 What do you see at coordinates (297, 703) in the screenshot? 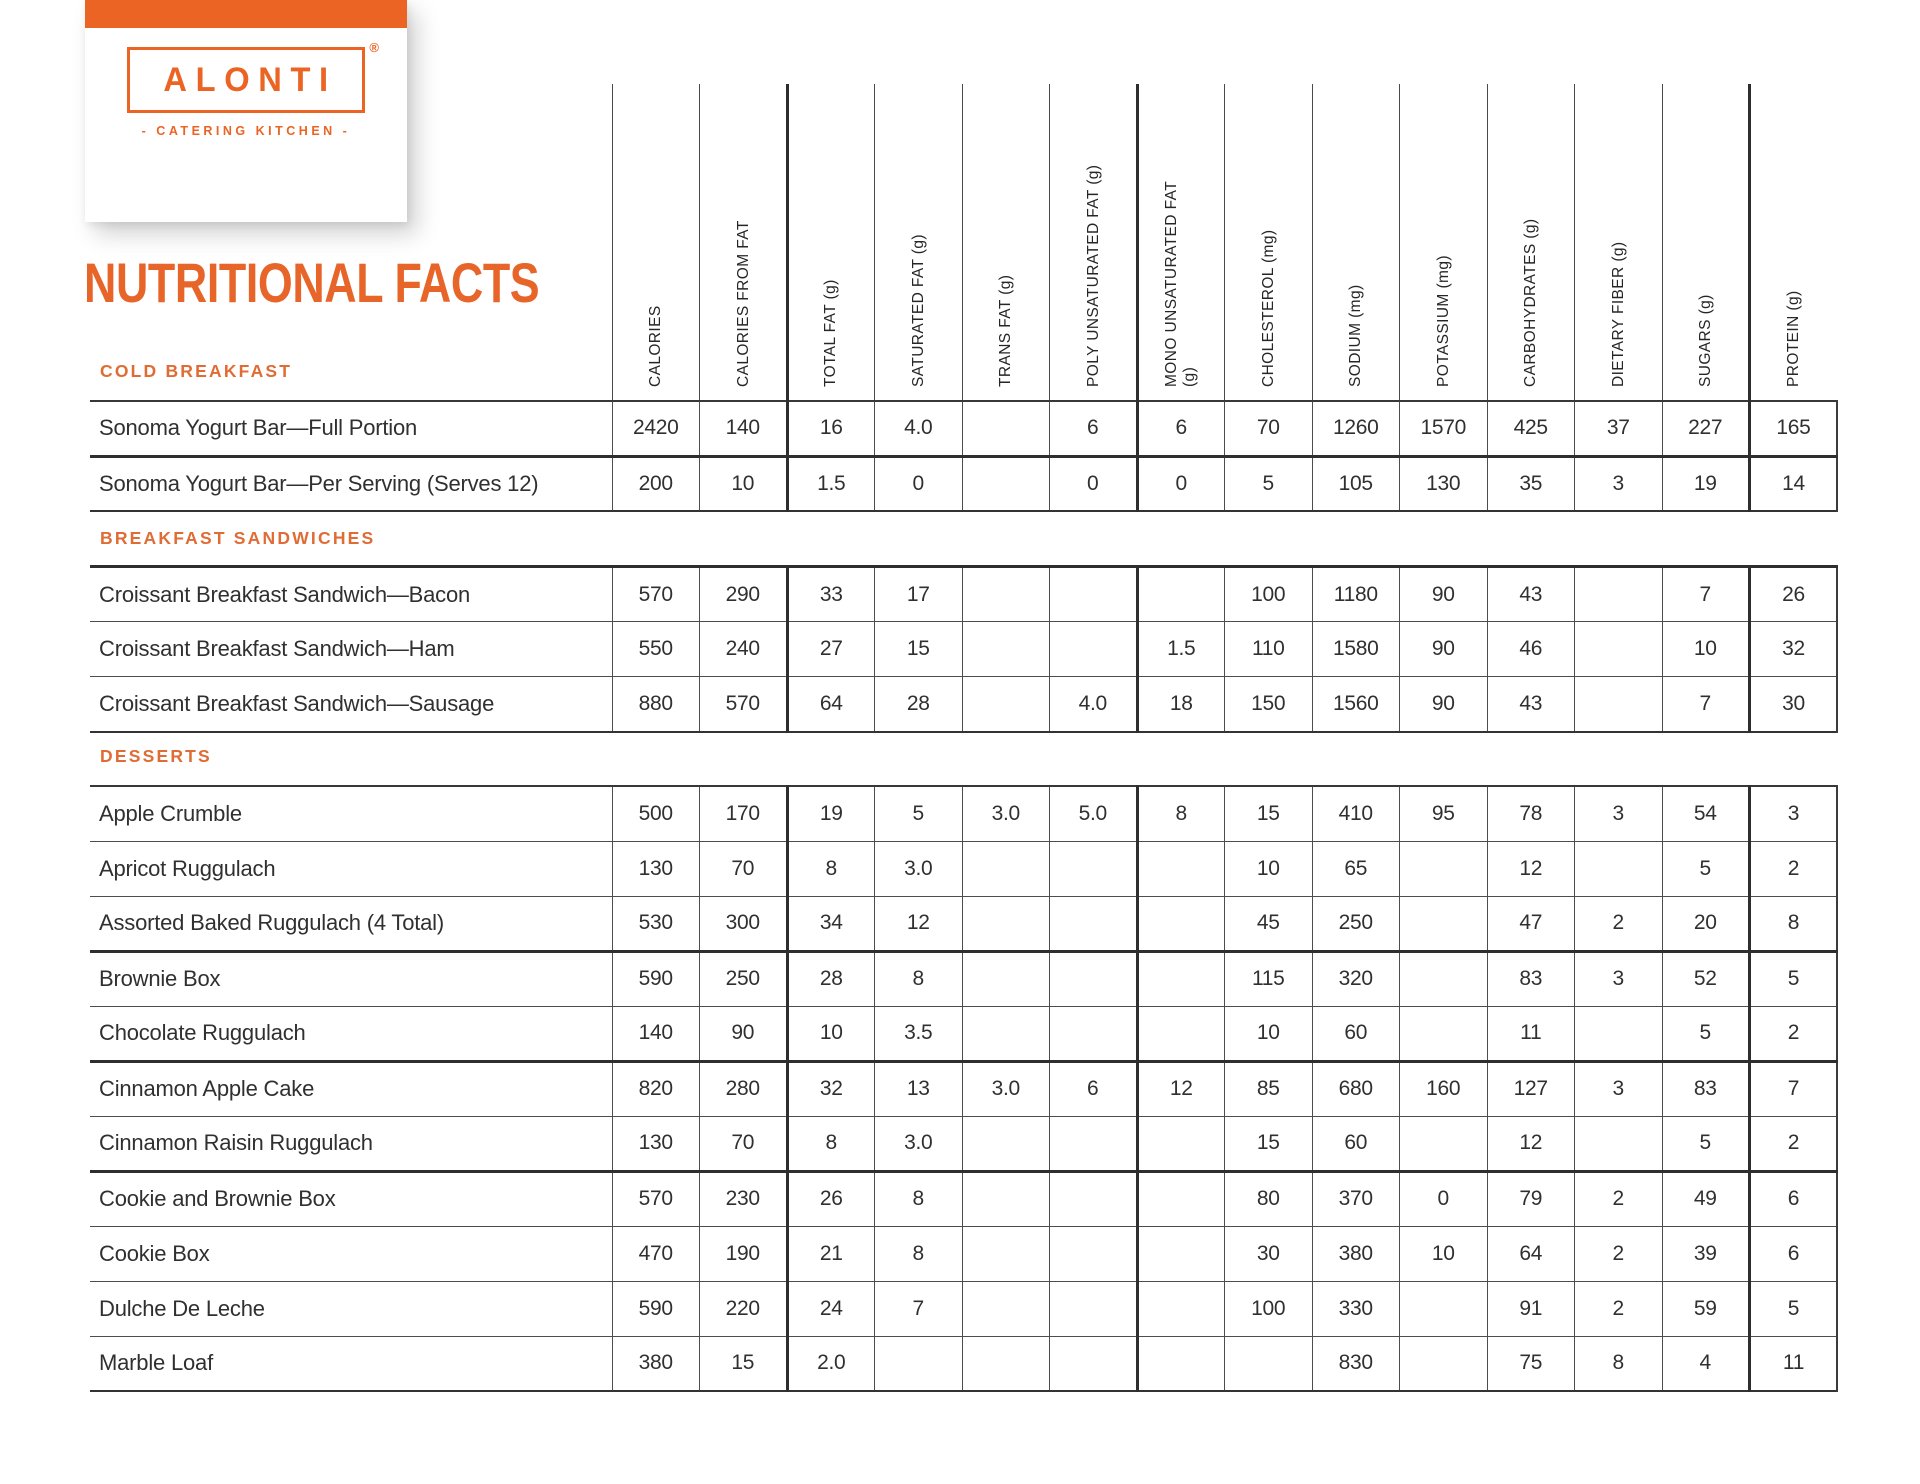
I see `item-name-cell: Croissant Breakfast Sandwich—Sausage` at bounding box center [297, 703].